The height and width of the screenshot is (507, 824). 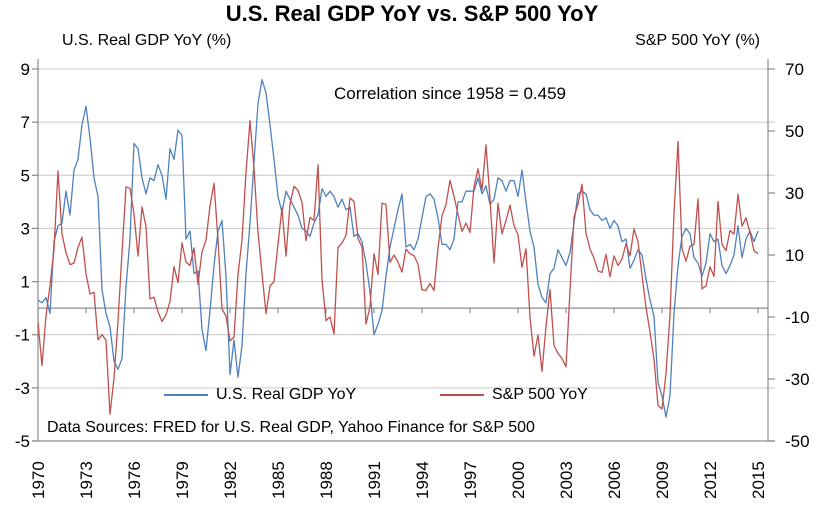 What do you see at coordinates (662, 480) in the screenshot?
I see `x-axis-tick-label: 2009` at bounding box center [662, 480].